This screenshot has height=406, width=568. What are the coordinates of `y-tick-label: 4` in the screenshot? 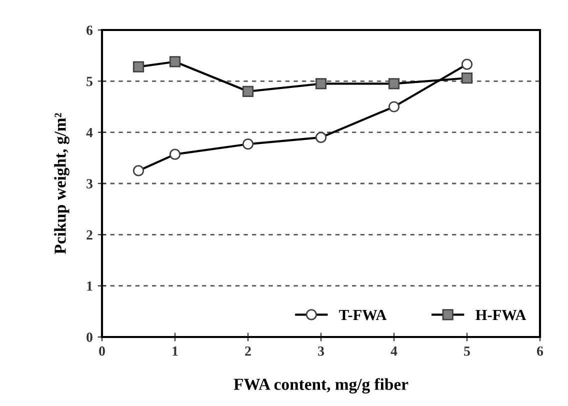 It's located at (89, 133).